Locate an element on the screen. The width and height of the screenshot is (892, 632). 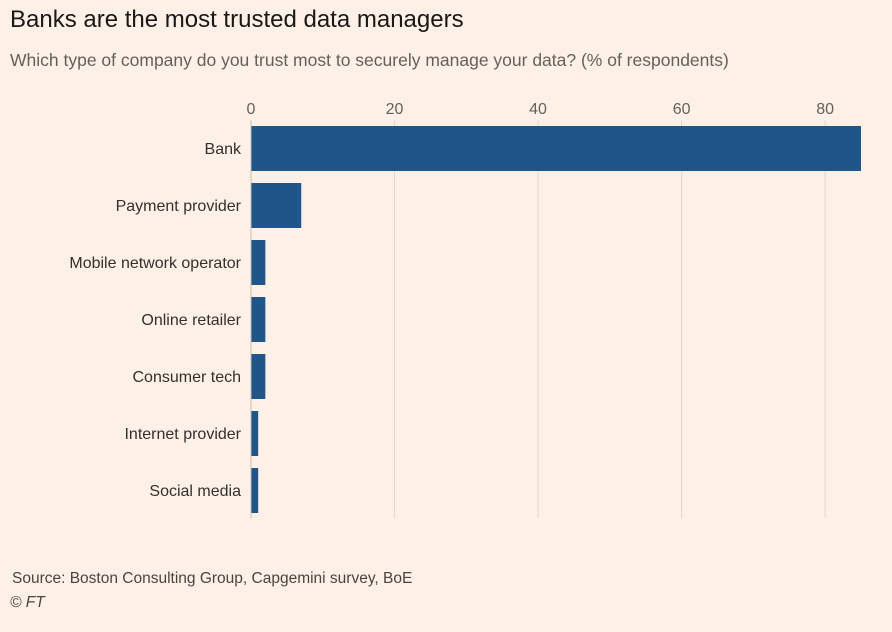
copyright-note: © FT is located at coordinates (27, 602).